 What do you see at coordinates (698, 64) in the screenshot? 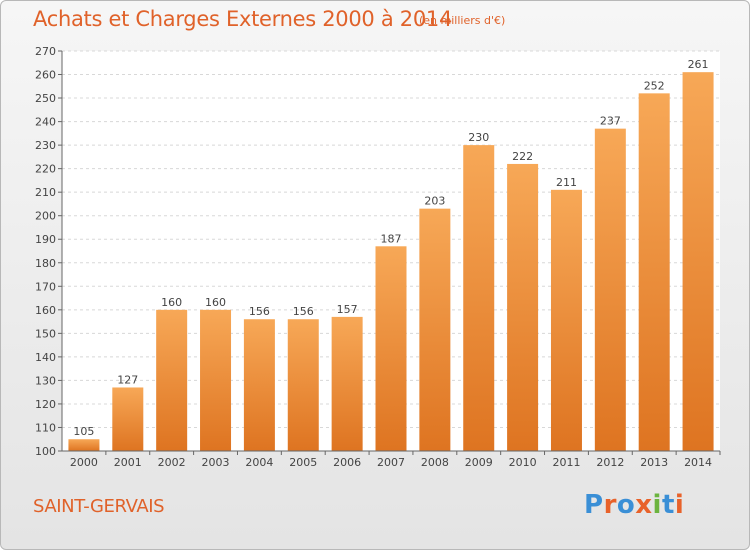
I see `data-label-2014: 261` at bounding box center [698, 64].